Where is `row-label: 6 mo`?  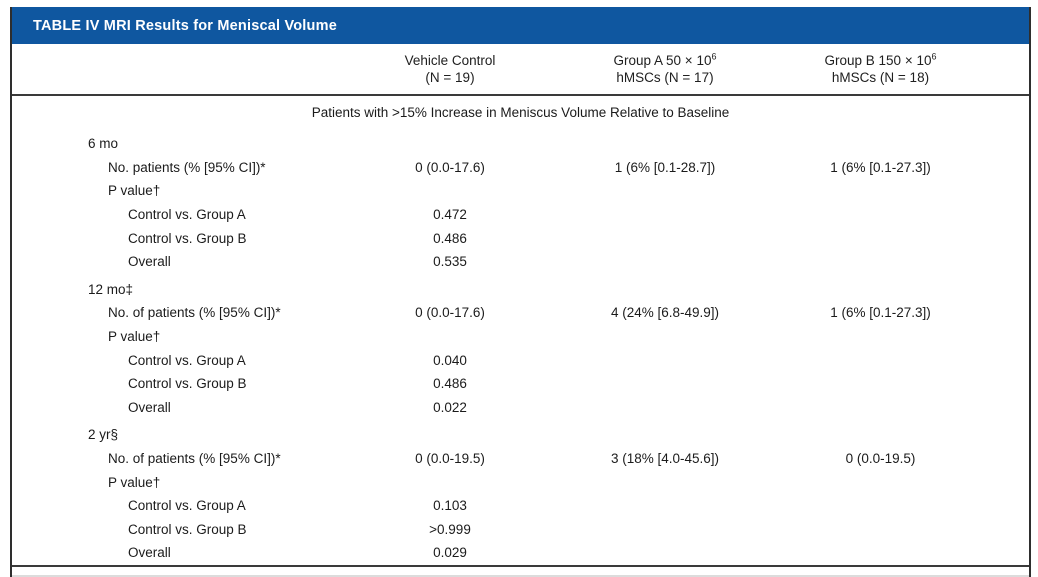
row-label: 6 mo is located at coordinates (103, 144).